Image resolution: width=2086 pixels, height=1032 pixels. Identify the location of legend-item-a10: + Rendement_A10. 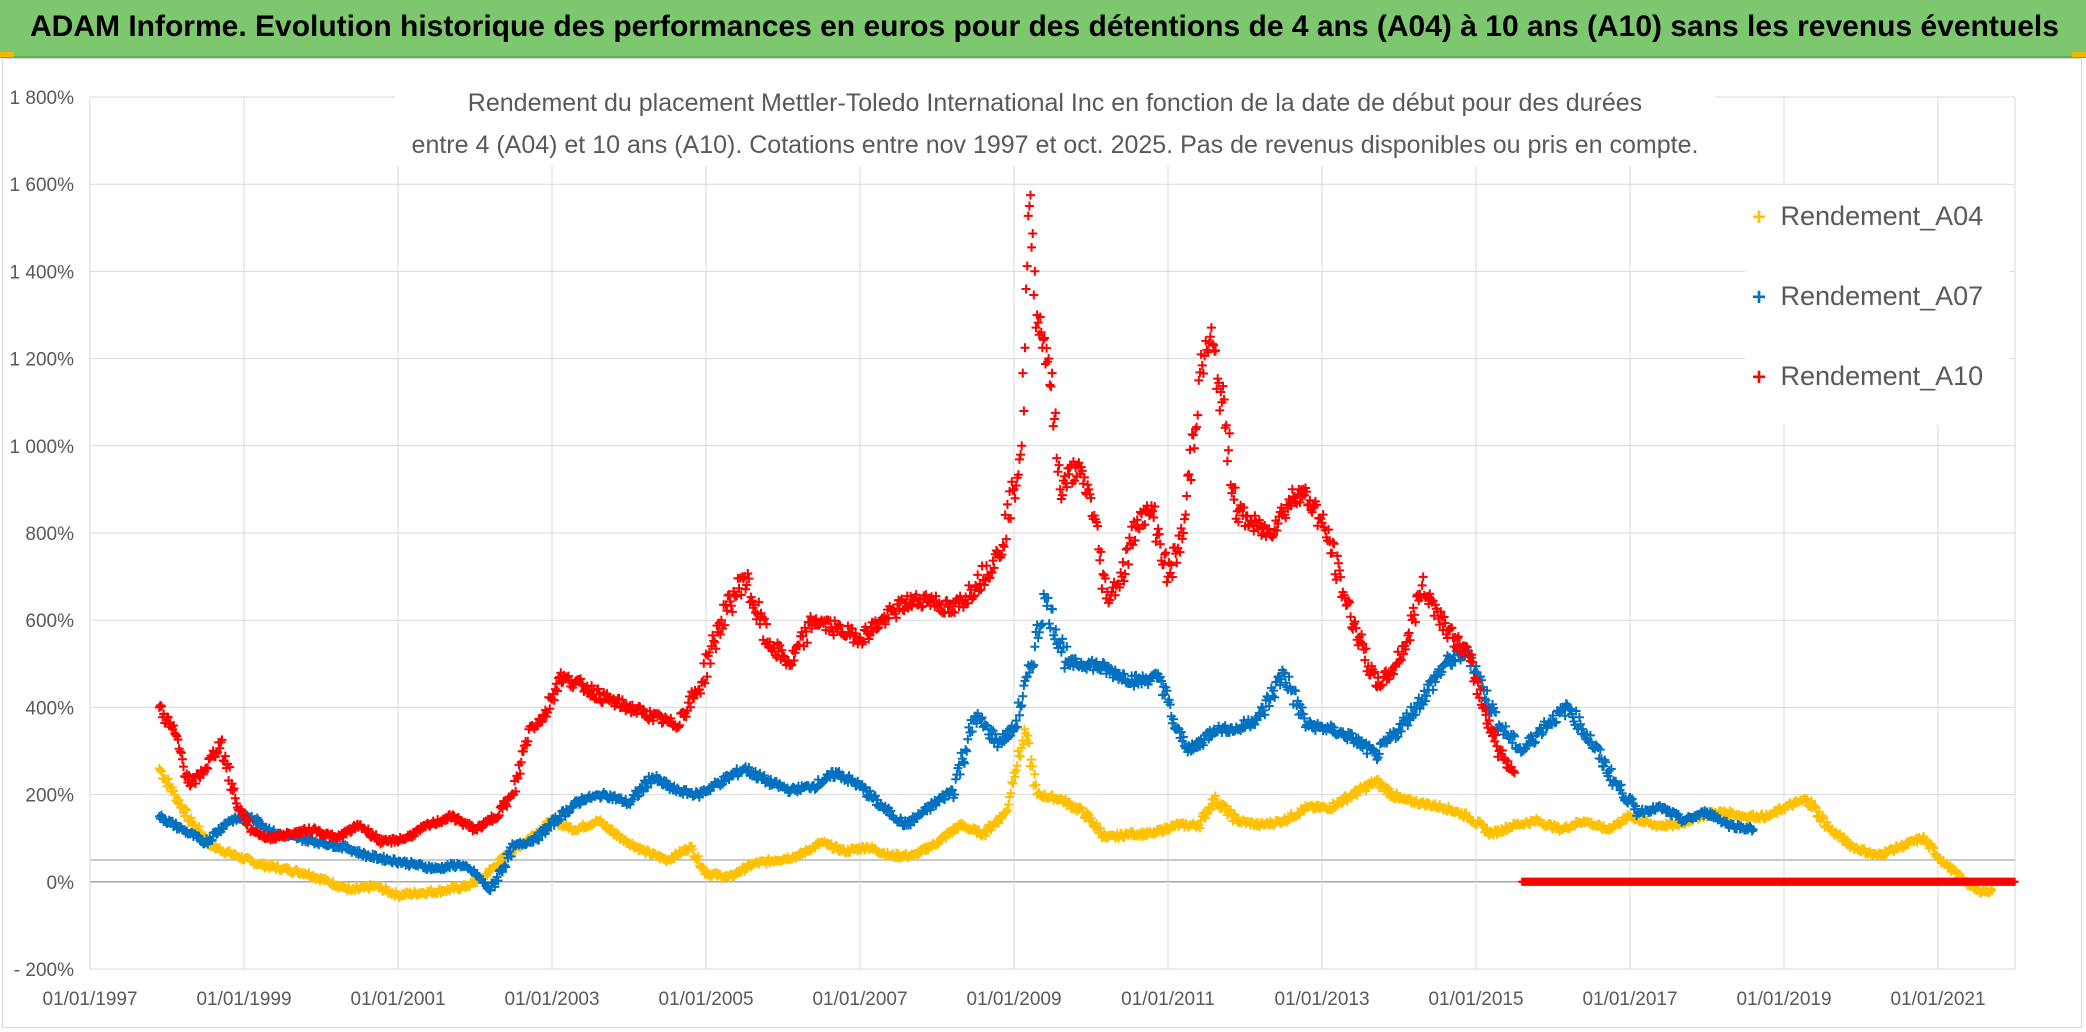
(1864, 381).